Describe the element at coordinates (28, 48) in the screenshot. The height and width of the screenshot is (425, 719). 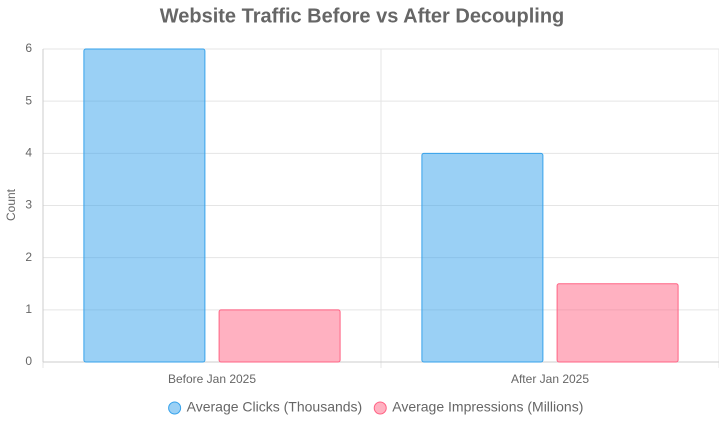
I see `y-tick-label: 6` at that location.